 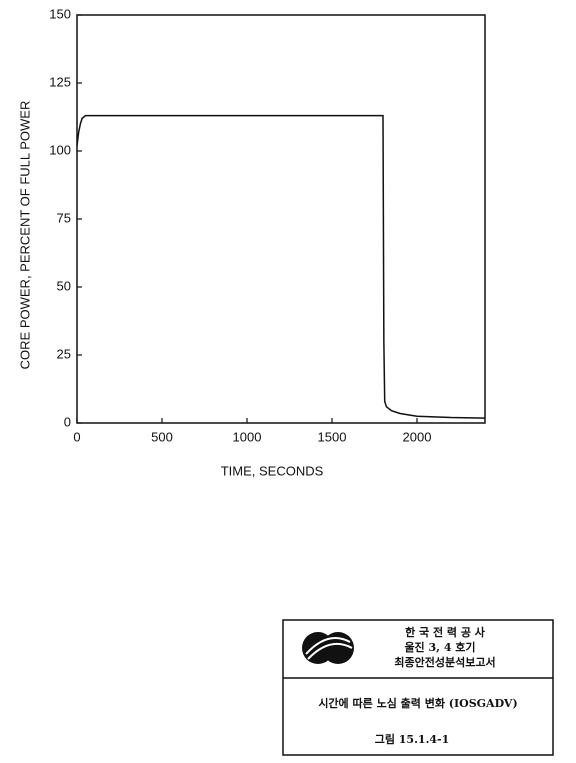 I want to click on x-tick-label: 0, so click(x=76, y=436).